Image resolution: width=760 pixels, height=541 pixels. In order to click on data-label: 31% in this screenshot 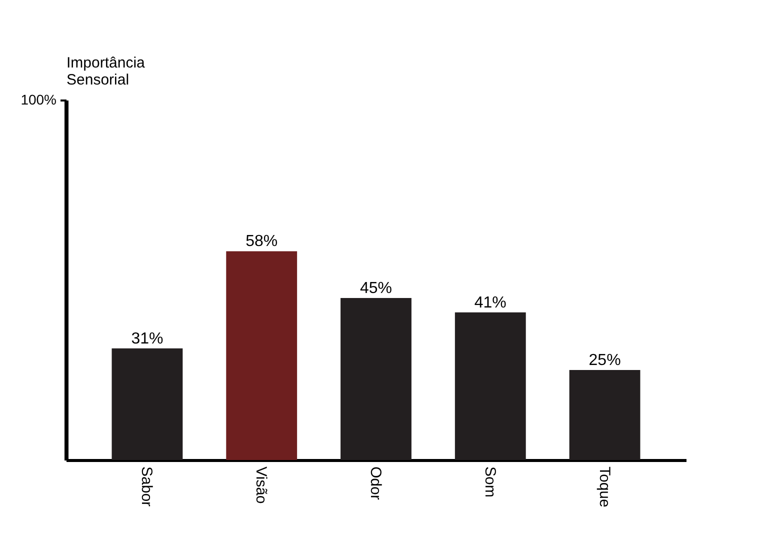, I will do `click(147, 339)`.